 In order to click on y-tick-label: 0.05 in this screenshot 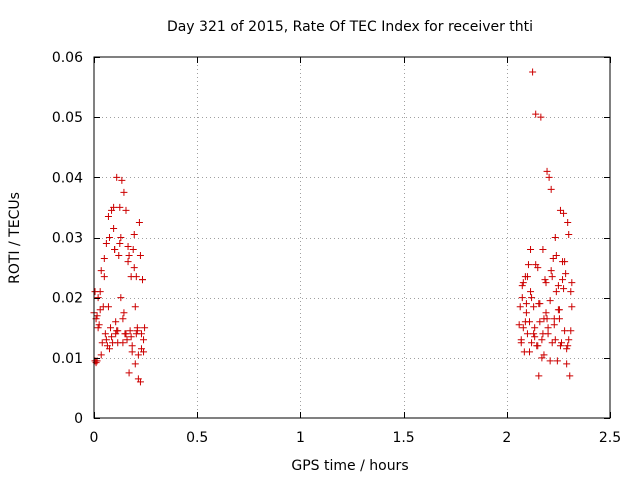, I will do `click(67, 118)`.